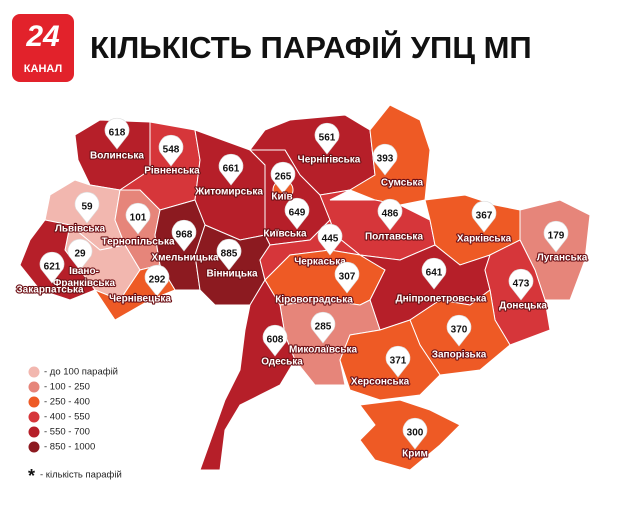 This screenshot has height=516, width=620. I want to click on region-value: 618, so click(117, 133).